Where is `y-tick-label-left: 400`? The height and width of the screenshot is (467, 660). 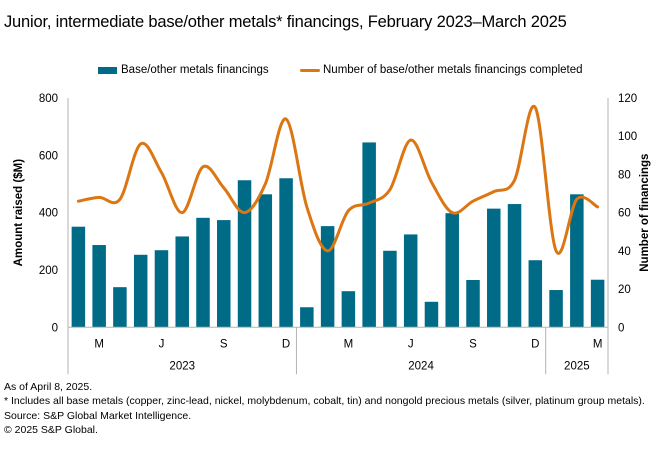
y-tick-label-left: 400 is located at coordinates (48, 214).